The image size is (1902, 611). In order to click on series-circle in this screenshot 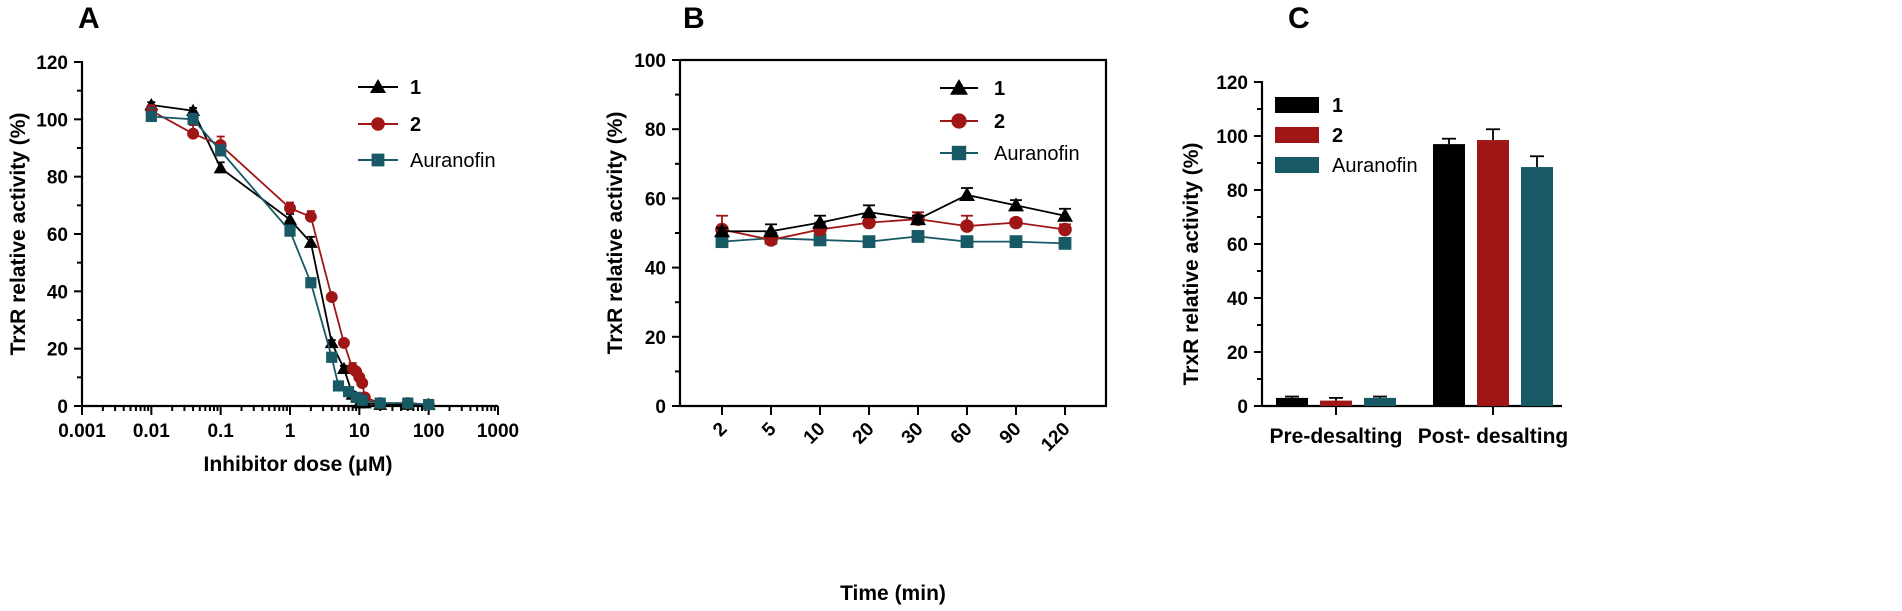, I will do `click(290, 257)`.